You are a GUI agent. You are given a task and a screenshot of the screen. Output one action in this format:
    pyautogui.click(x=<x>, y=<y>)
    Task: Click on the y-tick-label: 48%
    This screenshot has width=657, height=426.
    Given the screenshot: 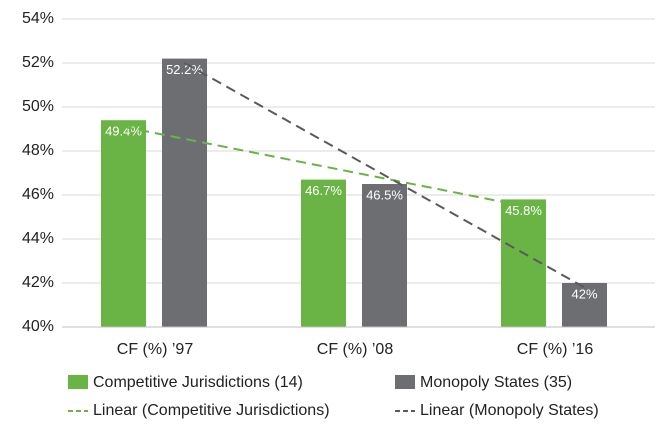 What is the action you would take?
    pyautogui.click(x=38, y=150)
    